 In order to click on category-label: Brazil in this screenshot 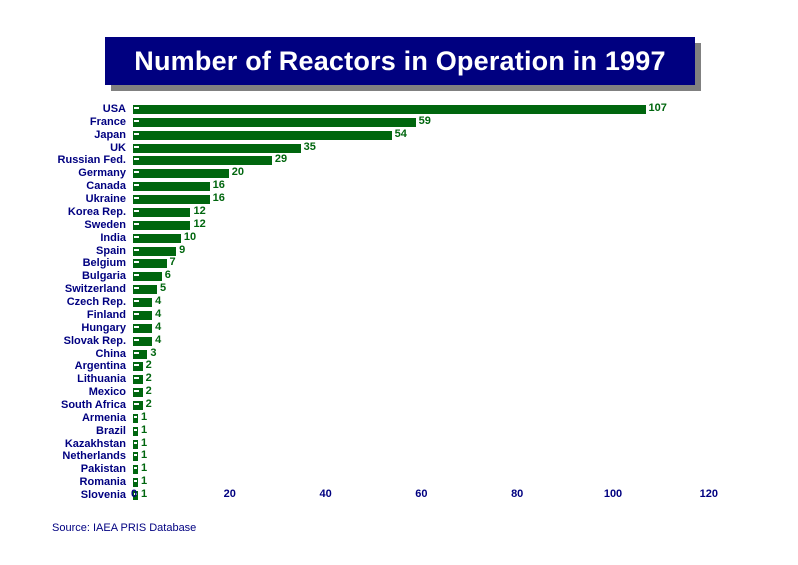, I will do `click(111, 430)`.